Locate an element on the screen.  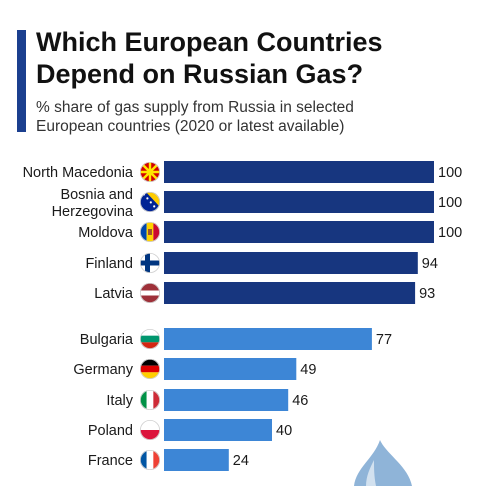
bar-row: Bosnia and Herzegovina 100 is located at coordinates (257, 203).